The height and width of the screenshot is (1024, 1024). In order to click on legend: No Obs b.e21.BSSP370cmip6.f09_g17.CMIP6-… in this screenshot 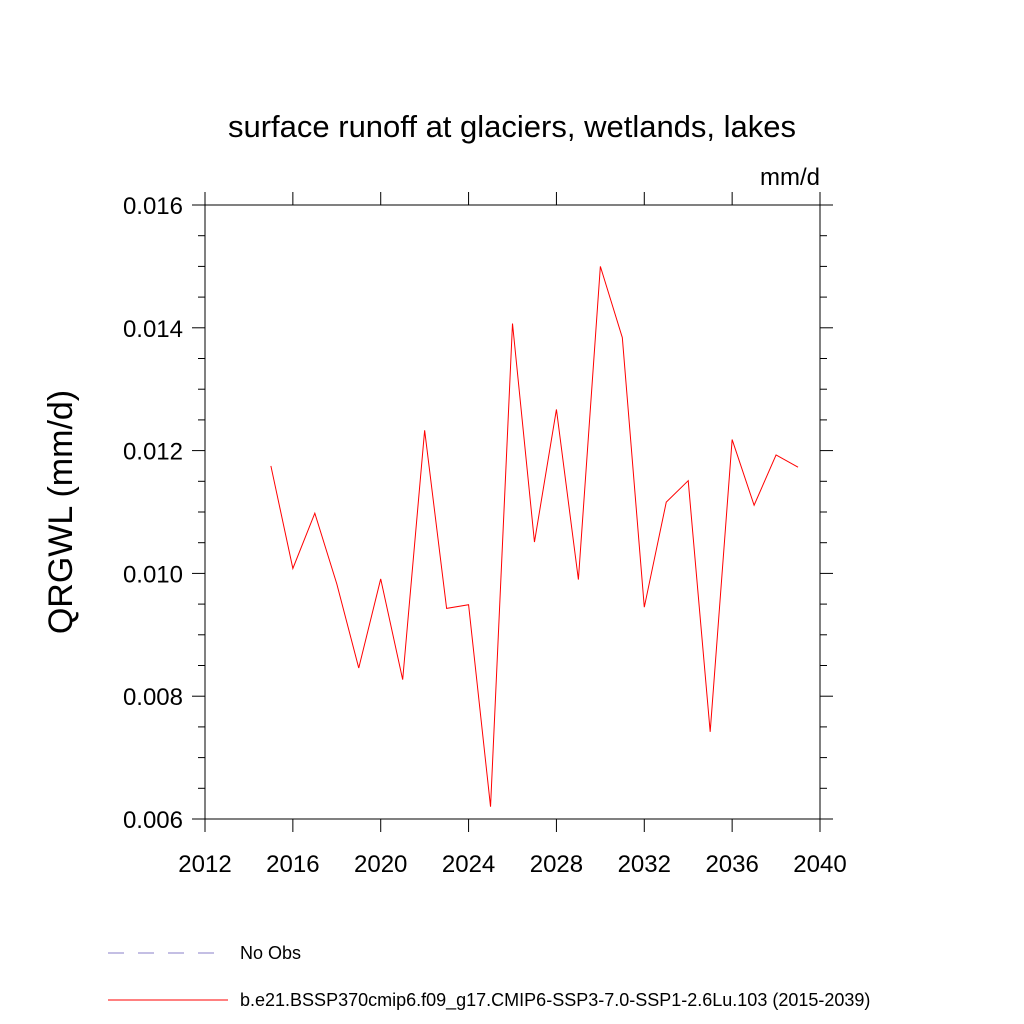, I will do `click(489, 977)`.